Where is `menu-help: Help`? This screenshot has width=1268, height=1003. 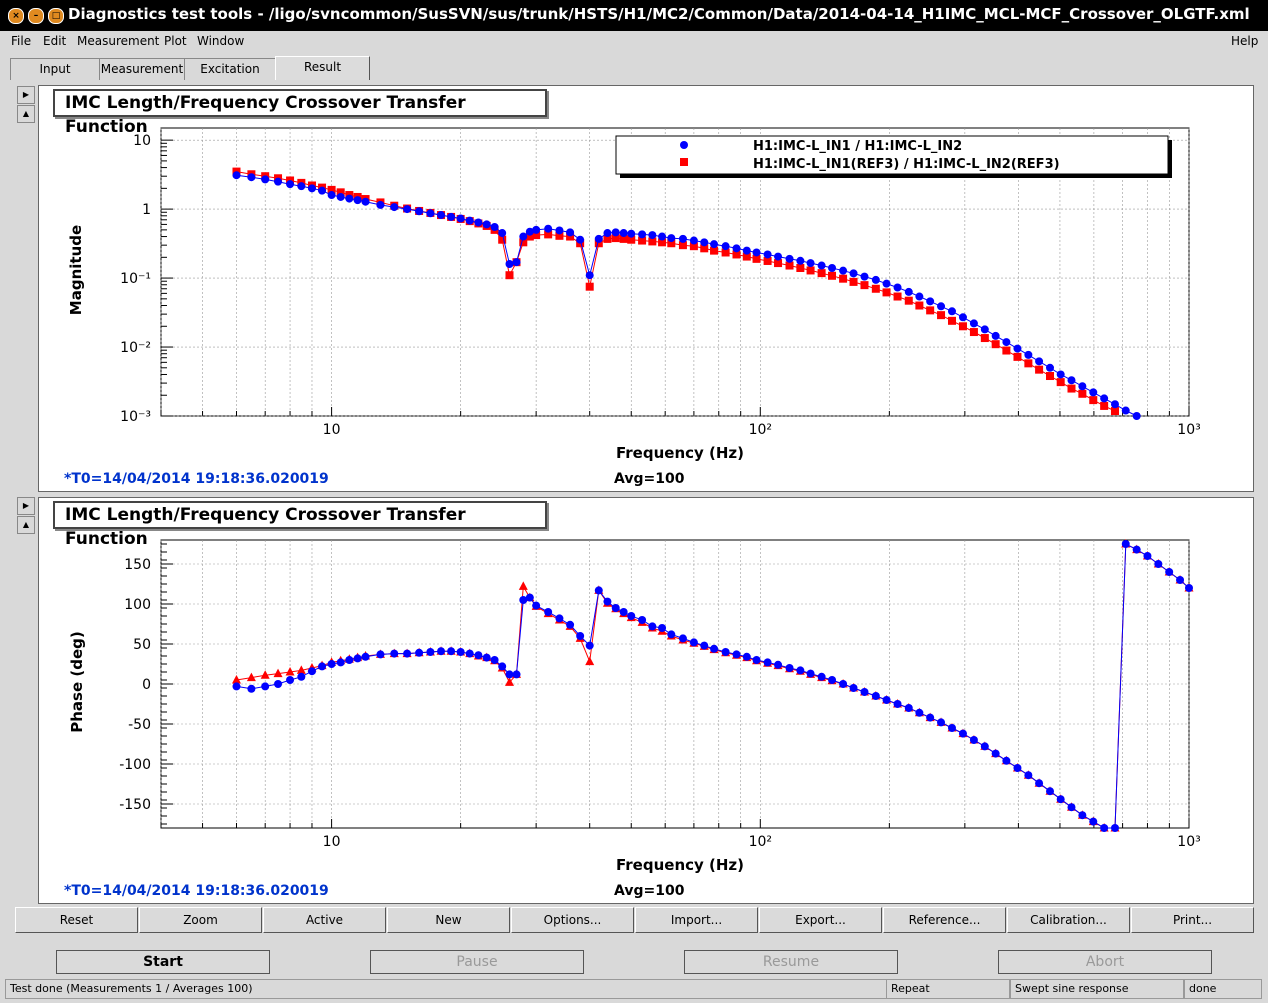 menu-help: Help is located at coordinates (1245, 41).